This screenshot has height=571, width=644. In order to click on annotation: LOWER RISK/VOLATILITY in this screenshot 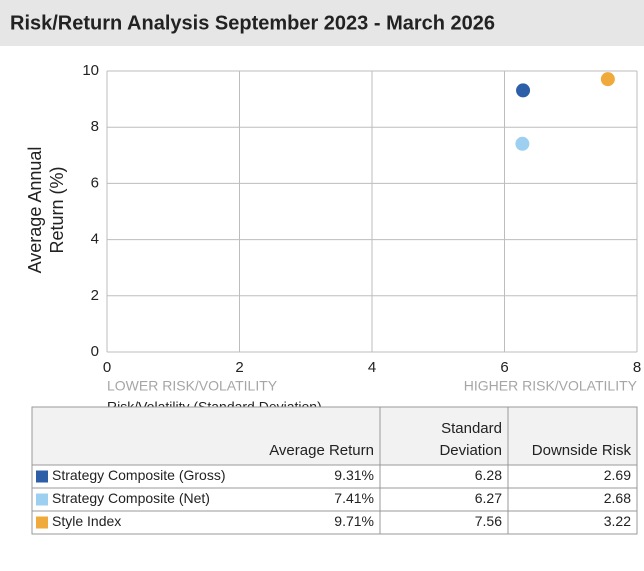, I will do `click(192, 386)`.